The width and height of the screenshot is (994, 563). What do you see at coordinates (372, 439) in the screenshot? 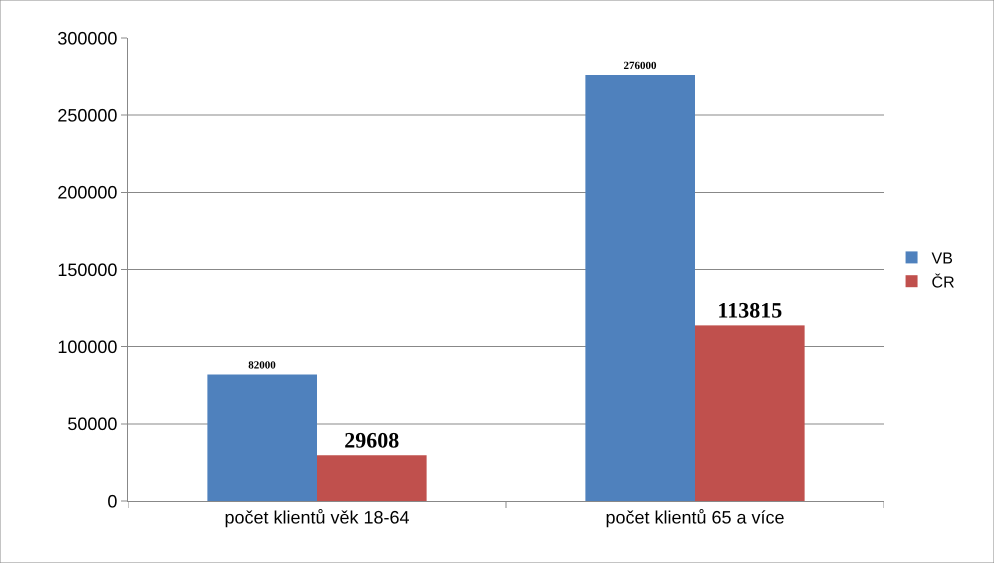
I see `data-label: 29608` at bounding box center [372, 439].